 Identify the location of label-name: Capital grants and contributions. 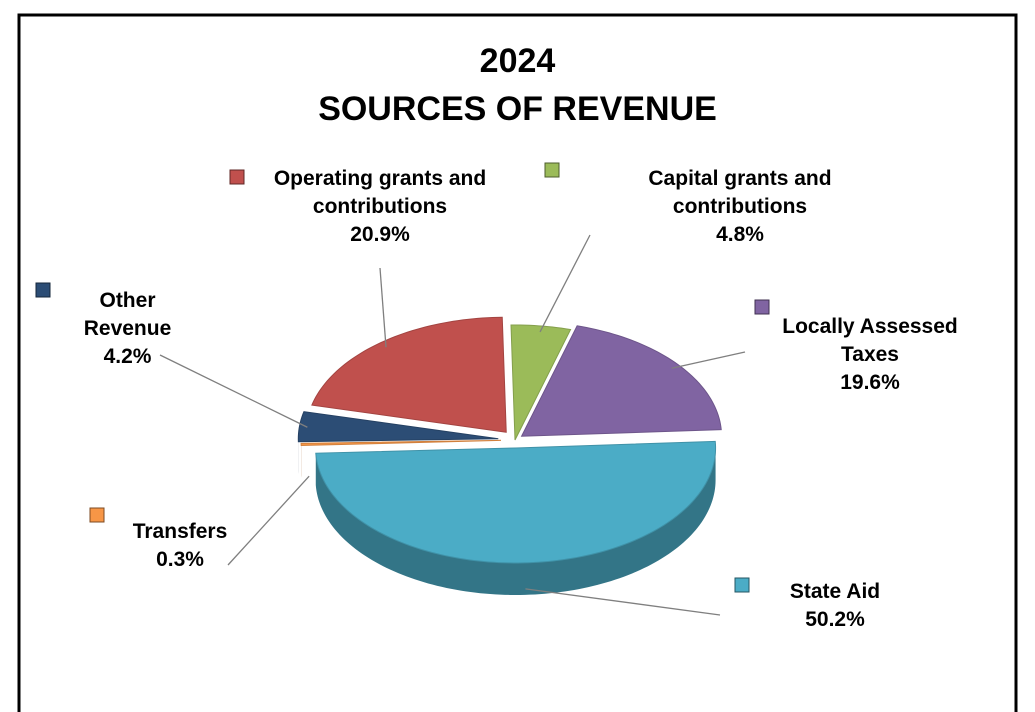
(740, 192).